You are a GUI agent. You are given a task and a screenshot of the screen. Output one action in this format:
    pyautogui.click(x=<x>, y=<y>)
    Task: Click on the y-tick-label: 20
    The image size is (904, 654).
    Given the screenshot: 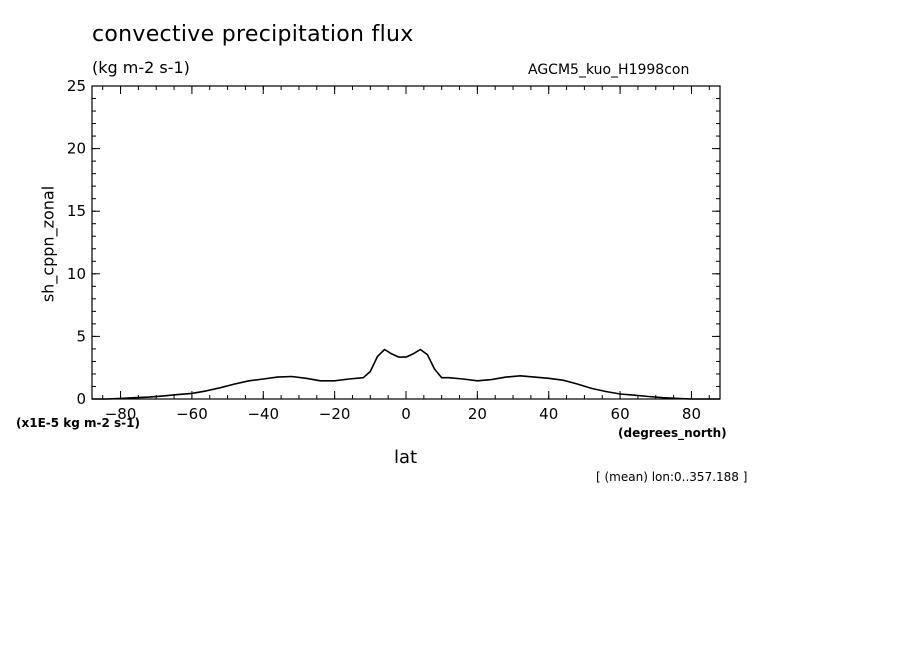 What is the action you would take?
    pyautogui.click(x=76, y=149)
    